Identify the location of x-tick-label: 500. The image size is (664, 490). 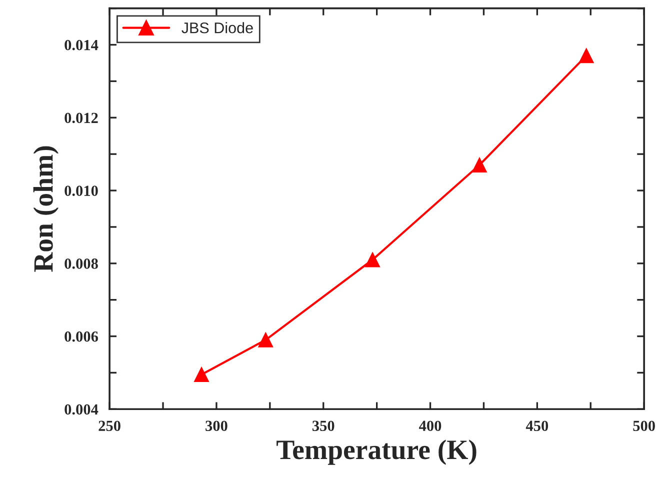
(644, 426).